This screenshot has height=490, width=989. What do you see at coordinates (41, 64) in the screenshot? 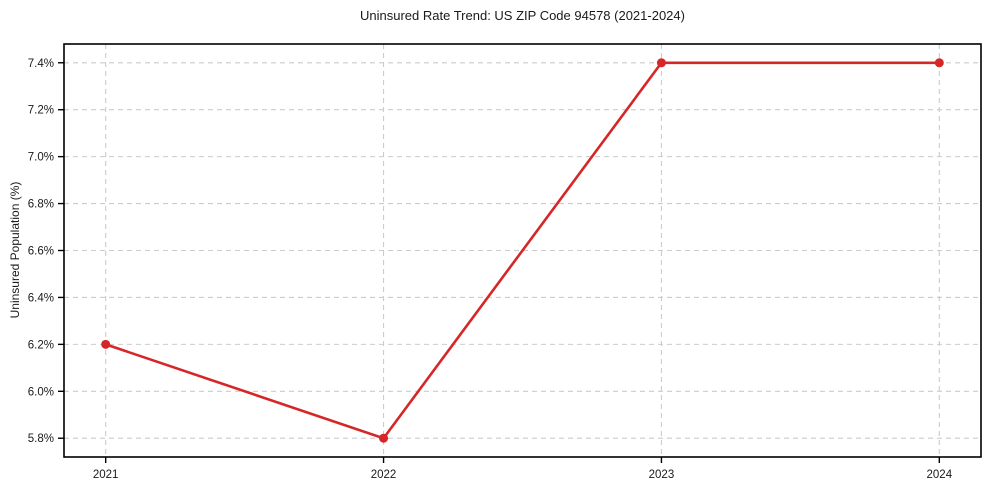
I see `y-tick-label: 7.4%` at bounding box center [41, 64].